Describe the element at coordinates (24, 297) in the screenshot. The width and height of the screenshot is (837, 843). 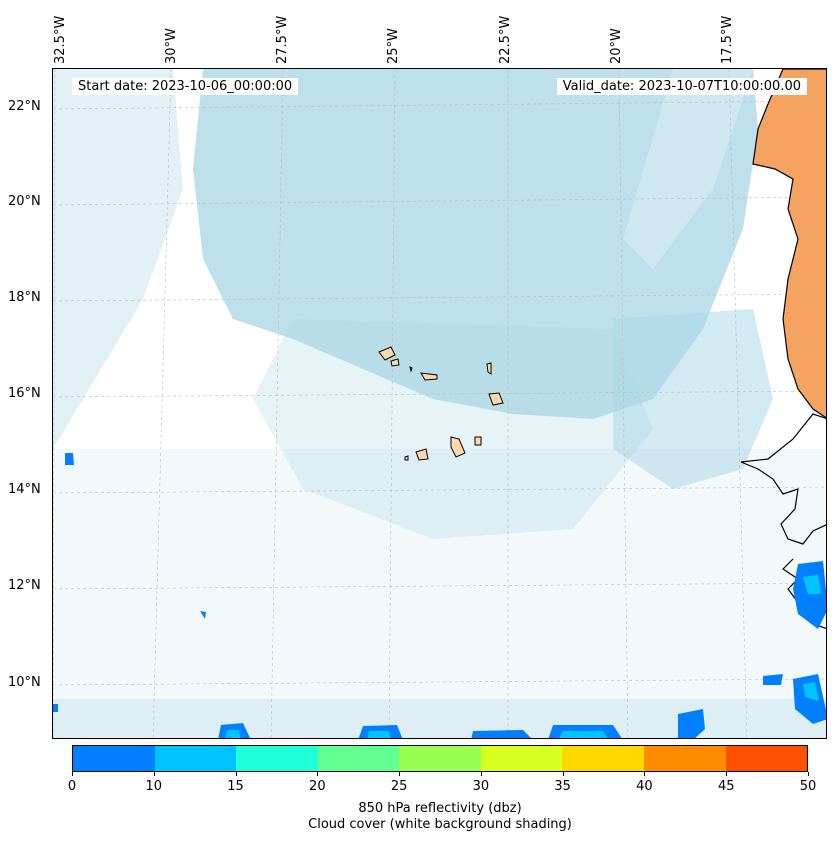
I see `lat-label: 18°N` at that location.